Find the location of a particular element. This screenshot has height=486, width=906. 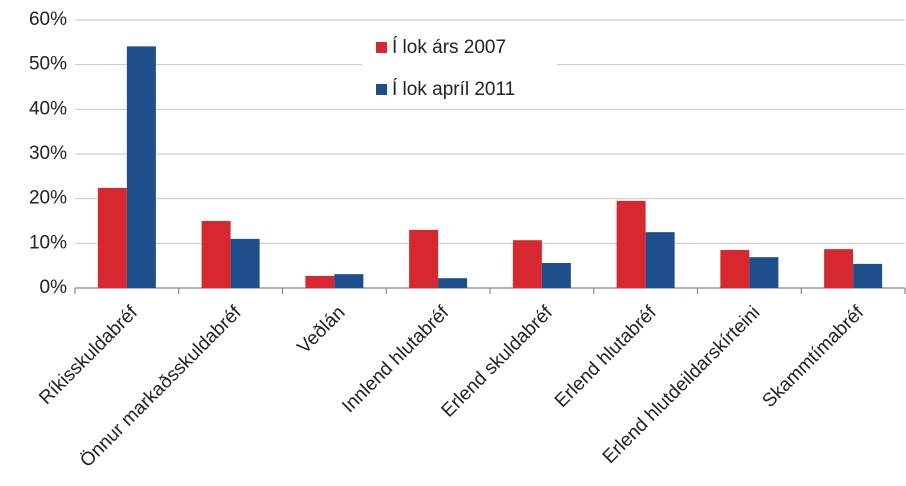

x-tick-label: Skammtímabréf is located at coordinates (814, 357).